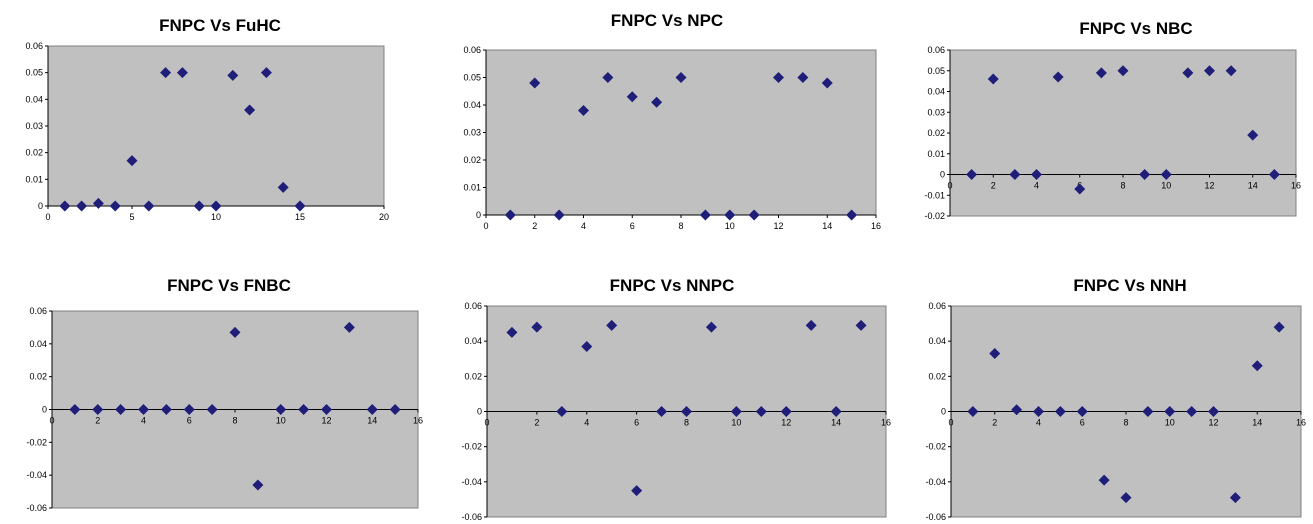 This screenshot has width=1313, height=524. Describe the element at coordinates (934, 195) in the screenshot. I see `y-tick-label: -0.01` at that location.